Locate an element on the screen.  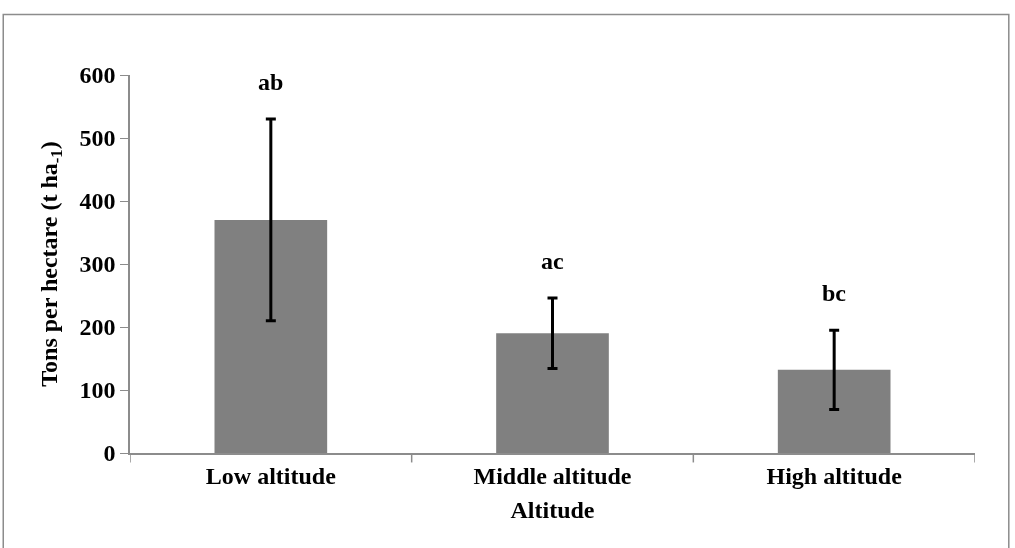
x-tick-label: Middle altitude is located at coordinates (552, 475).